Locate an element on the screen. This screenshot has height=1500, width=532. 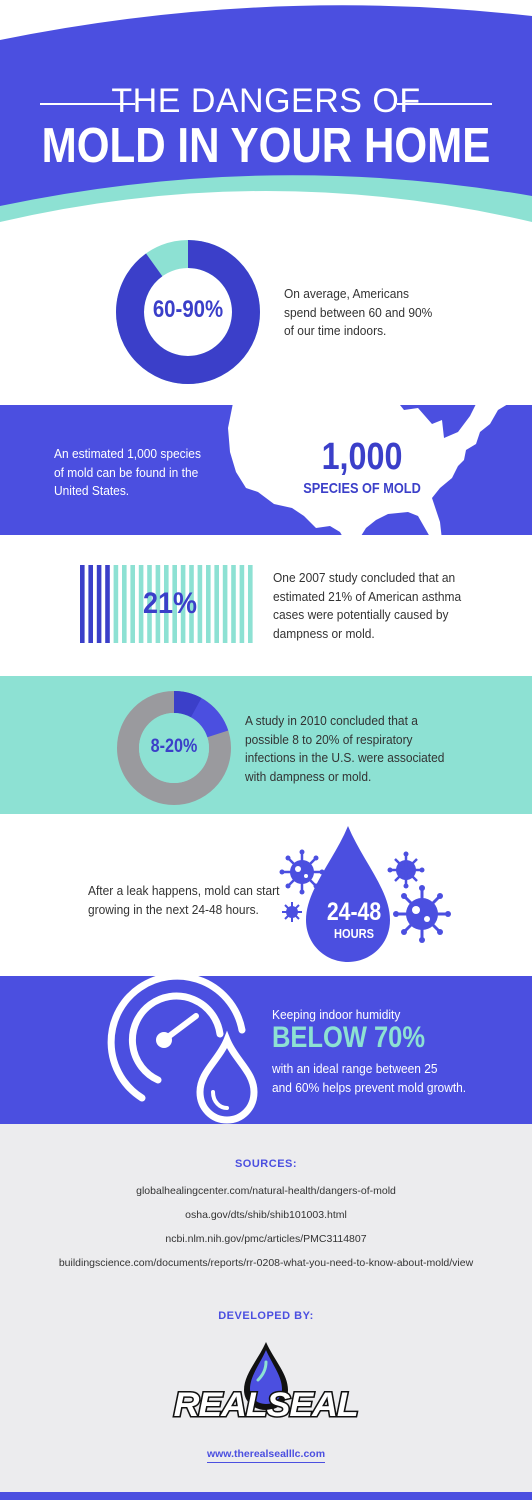
text-line: of mold can be found in the is located at coordinates (126, 472).